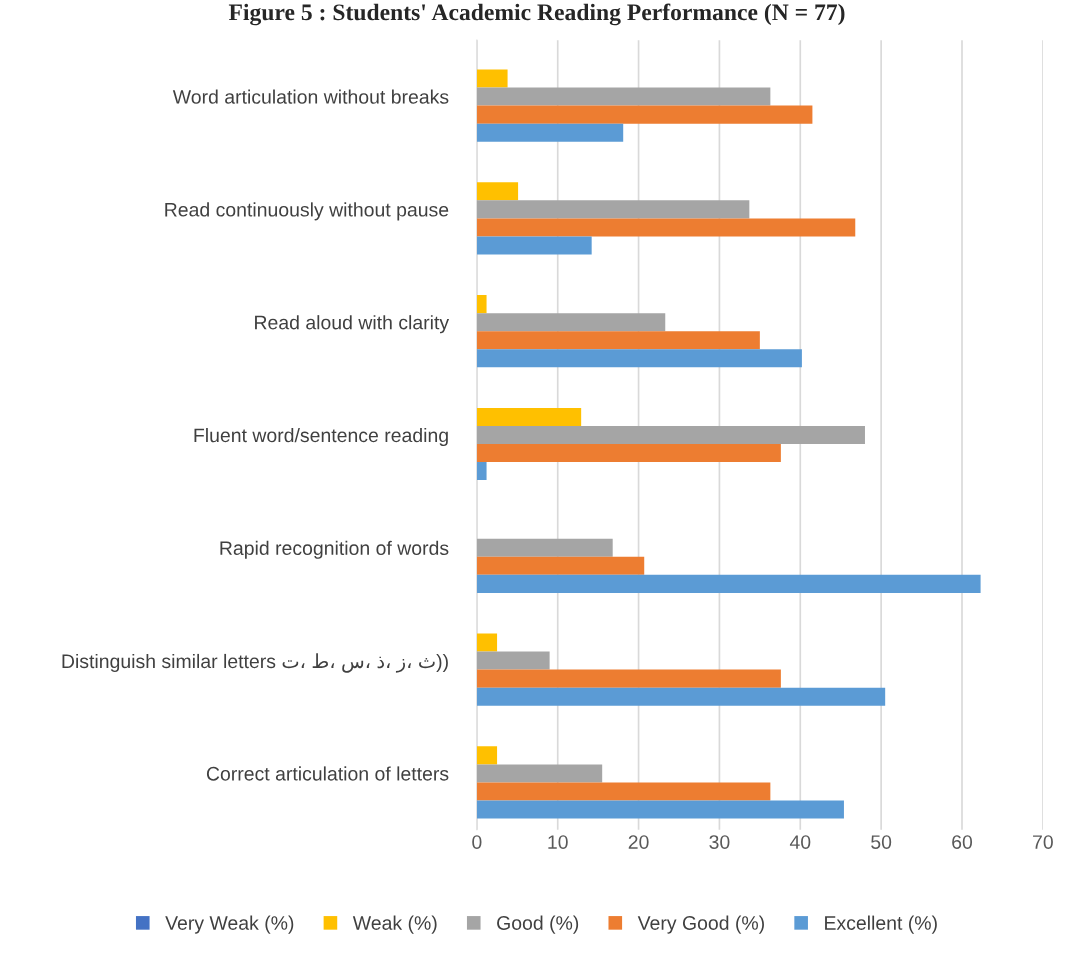 The image size is (1074, 956). I want to click on legend-label: Good (%), so click(538, 924).